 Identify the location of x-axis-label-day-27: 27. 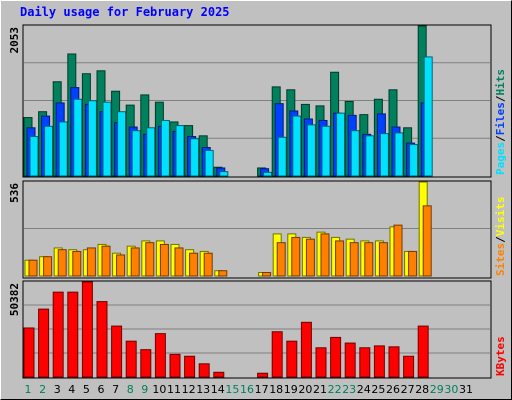
(408, 389).